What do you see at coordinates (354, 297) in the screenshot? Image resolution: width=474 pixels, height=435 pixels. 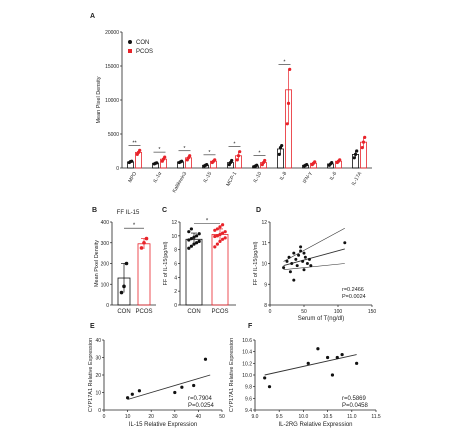 I see `d-annotation-p: P=0.0024` at bounding box center [354, 297].